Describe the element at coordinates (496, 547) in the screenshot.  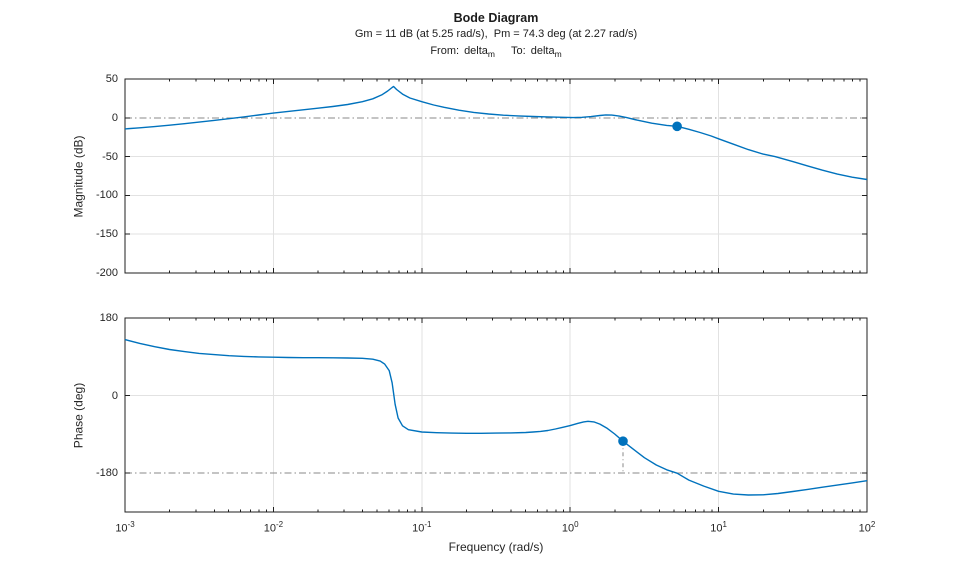
I see `x-axis-label: Frequency (rad/s)` at that location.